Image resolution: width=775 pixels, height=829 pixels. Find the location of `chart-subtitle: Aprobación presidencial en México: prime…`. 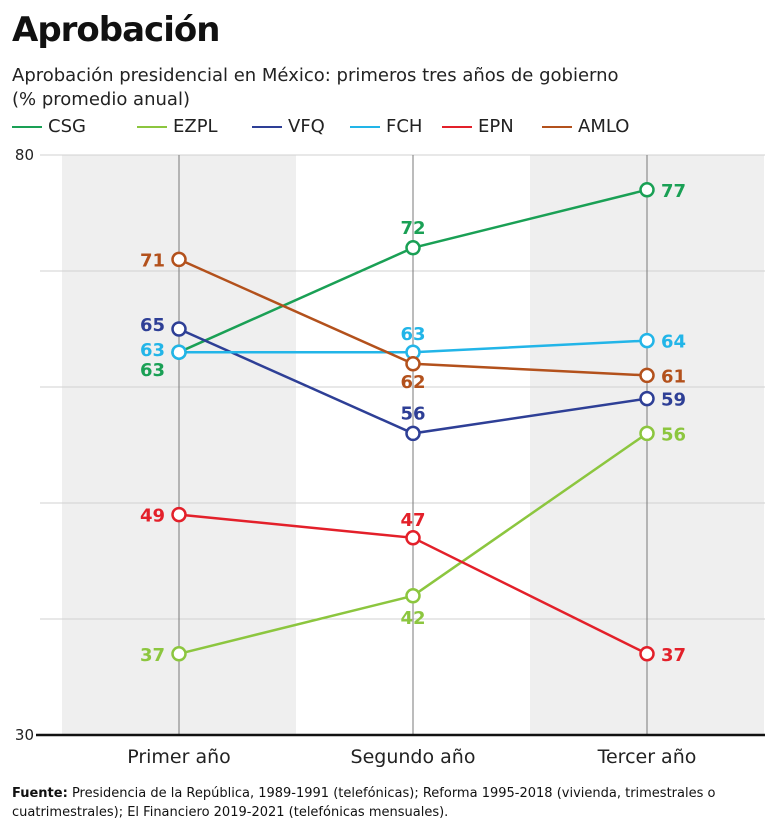

chart-subtitle: Aprobación presidencial en México: prime… is located at coordinates (382, 88).